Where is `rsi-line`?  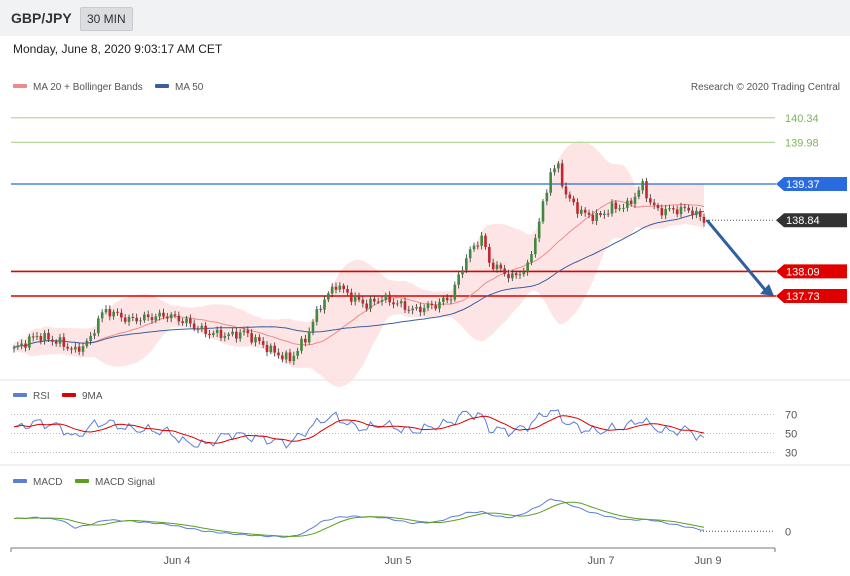 rsi-line is located at coordinates (359, 429).